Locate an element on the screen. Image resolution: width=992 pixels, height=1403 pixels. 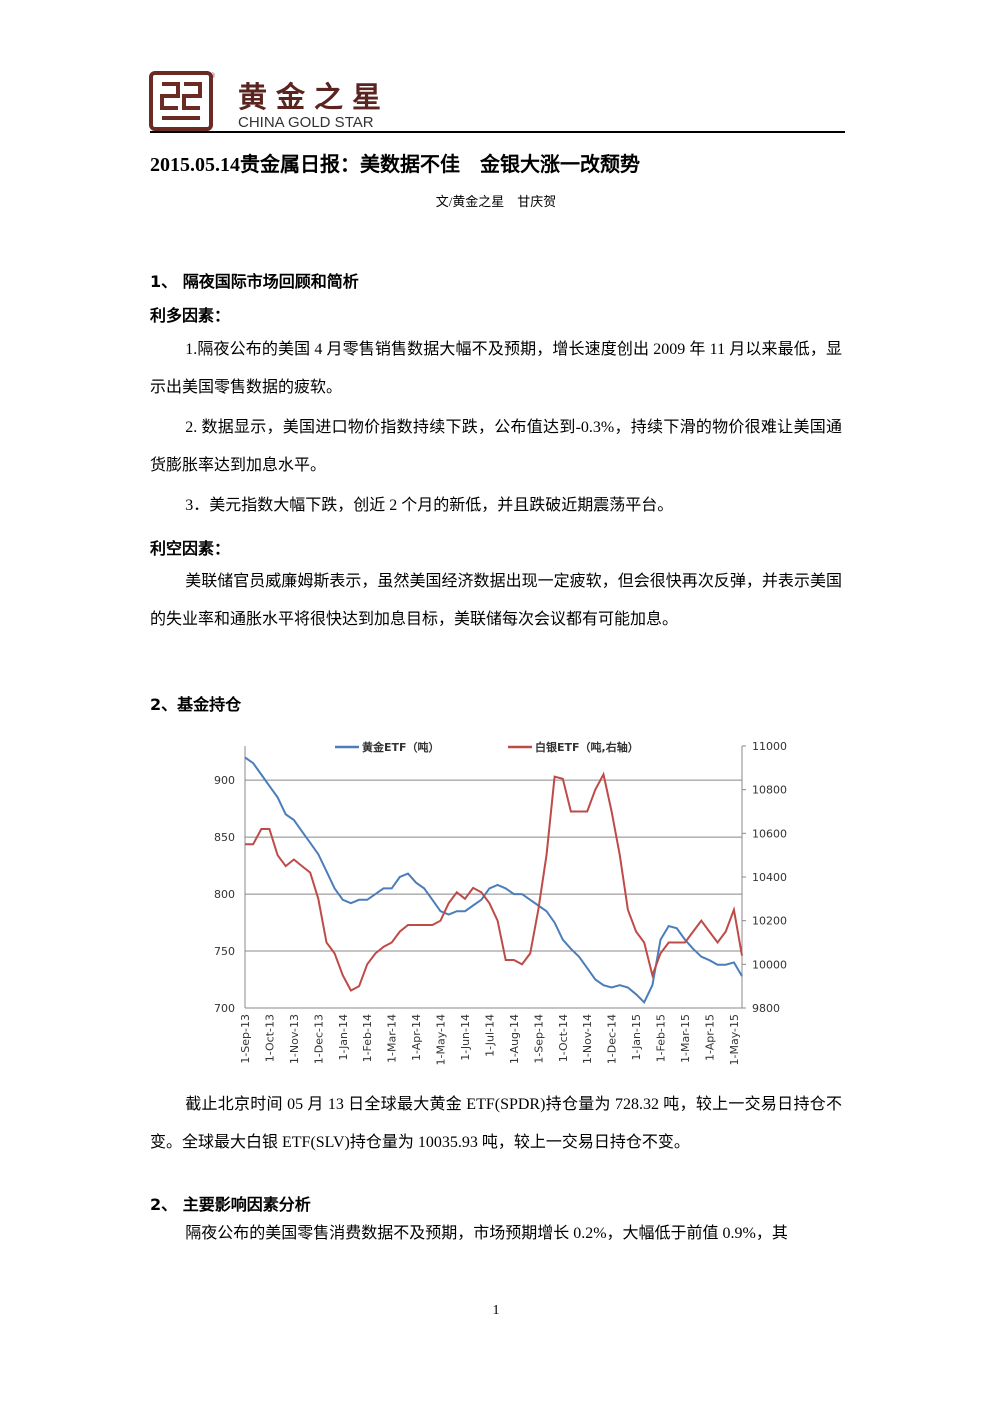
x-tick-label: 1-Sep-14 is located at coordinates (538, 1039).